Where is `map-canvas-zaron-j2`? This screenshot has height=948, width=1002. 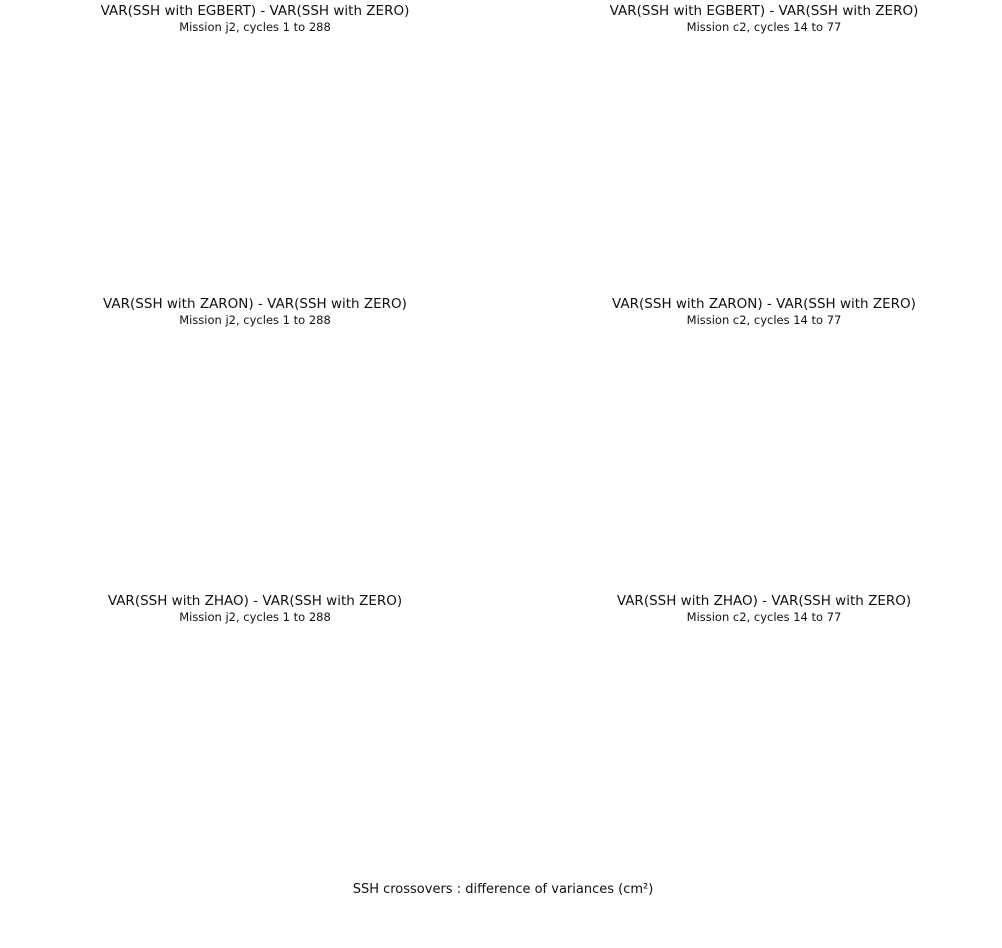 map-canvas-zaron-j2 is located at coordinates (252, 448).